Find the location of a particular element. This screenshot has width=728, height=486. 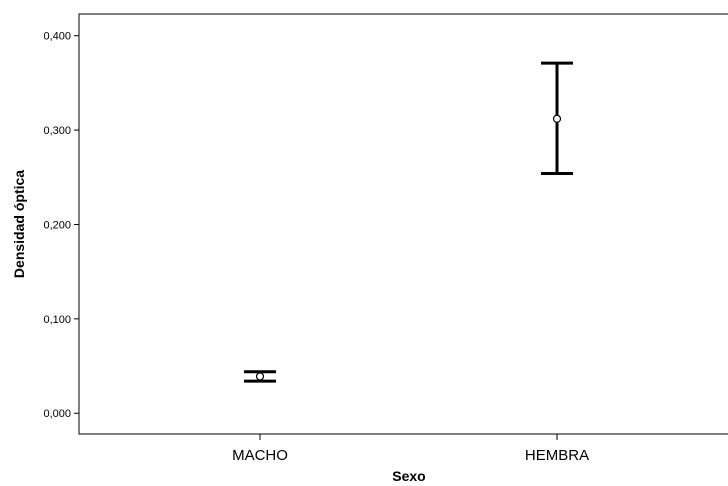

x-tick-label: MACHO is located at coordinates (260, 455).